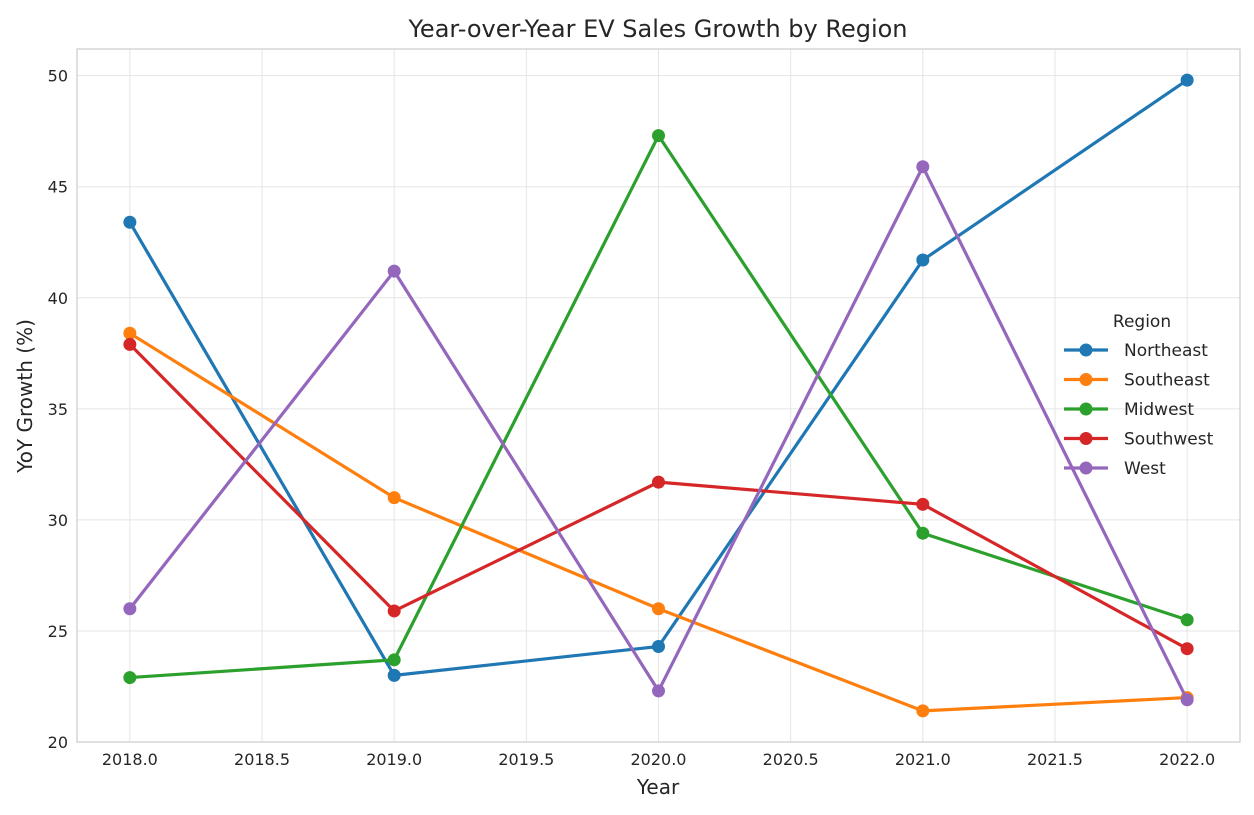  What do you see at coordinates (58, 520) in the screenshot?
I see `y-tick-label: 30` at bounding box center [58, 520].